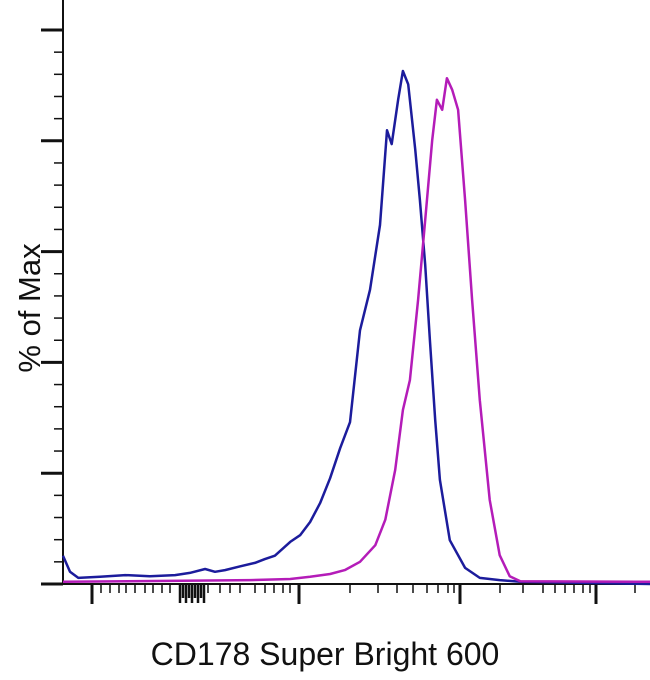  I want to click on y-axis-label: % of Max, so click(29, 308).